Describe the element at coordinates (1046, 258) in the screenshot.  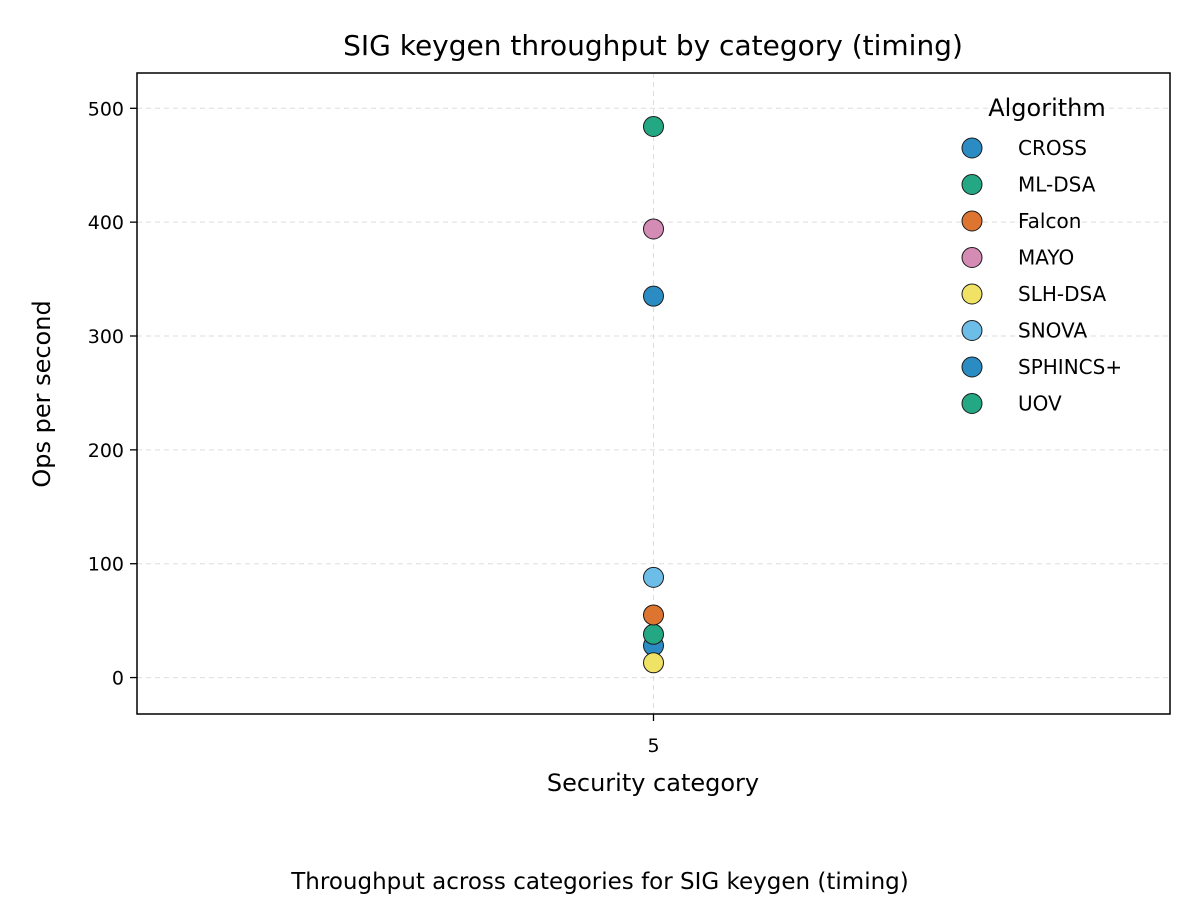
I see `legend-label-mayo: MAYO` at that location.